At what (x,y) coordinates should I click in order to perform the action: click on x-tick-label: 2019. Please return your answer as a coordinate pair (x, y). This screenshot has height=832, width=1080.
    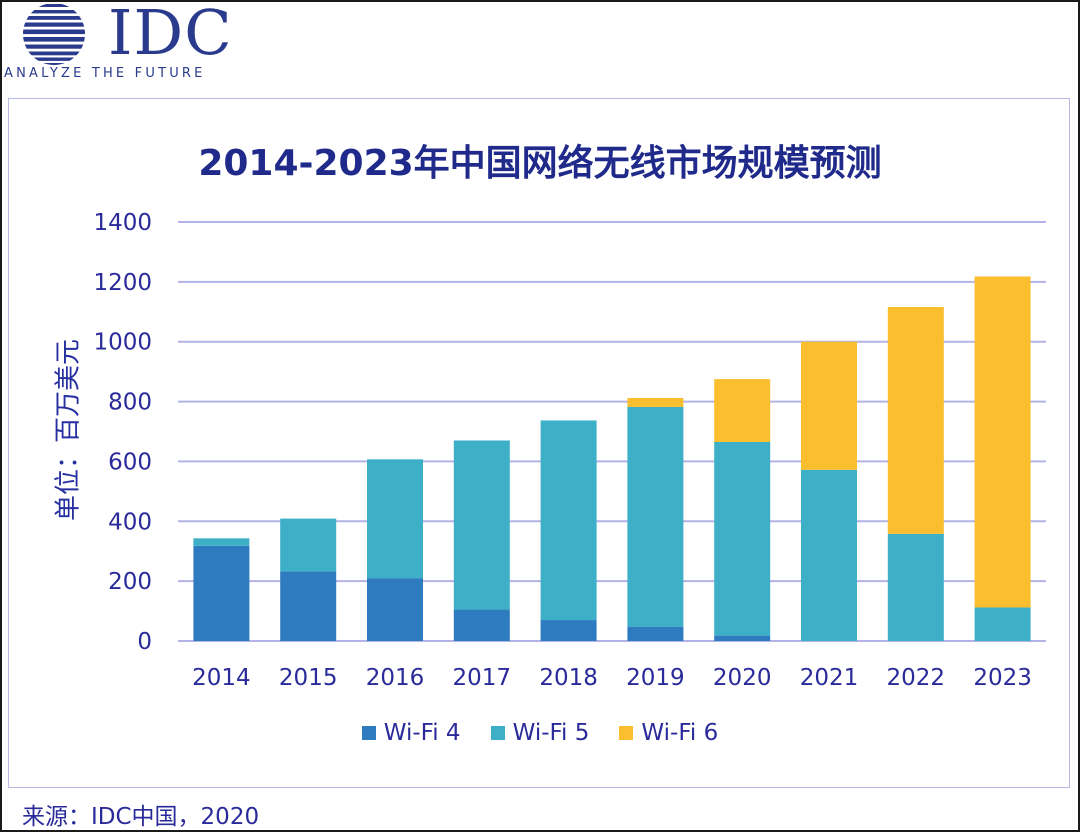
    Looking at the image, I should click on (655, 678).